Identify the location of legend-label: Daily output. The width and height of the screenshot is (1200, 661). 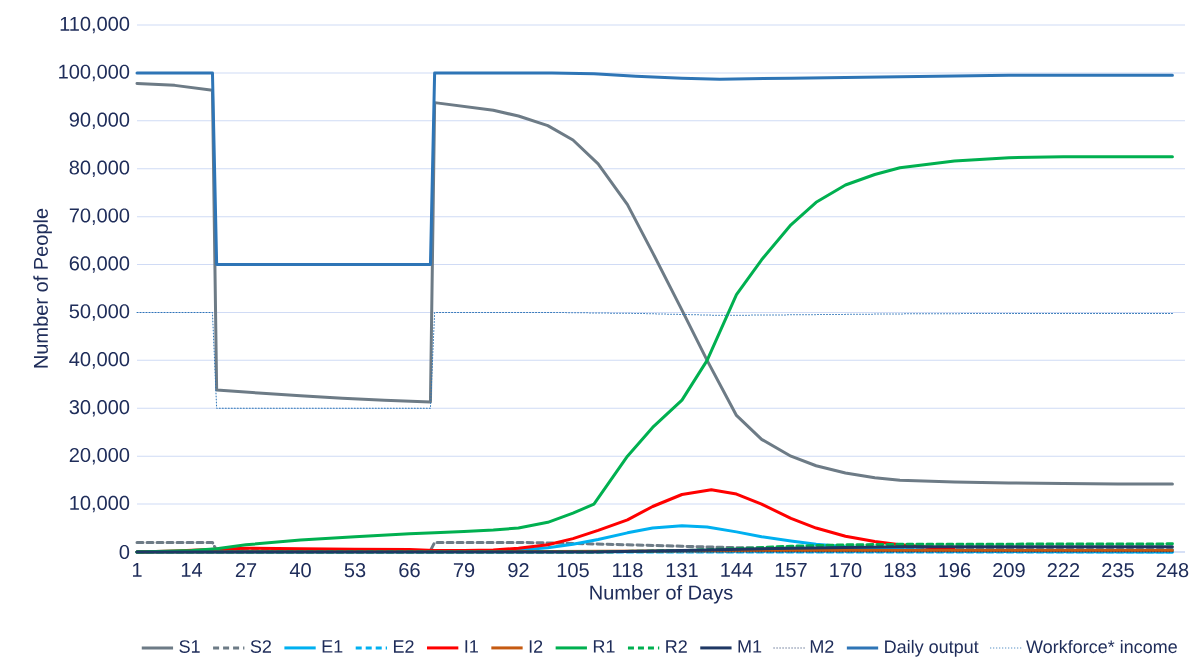
(932, 648).